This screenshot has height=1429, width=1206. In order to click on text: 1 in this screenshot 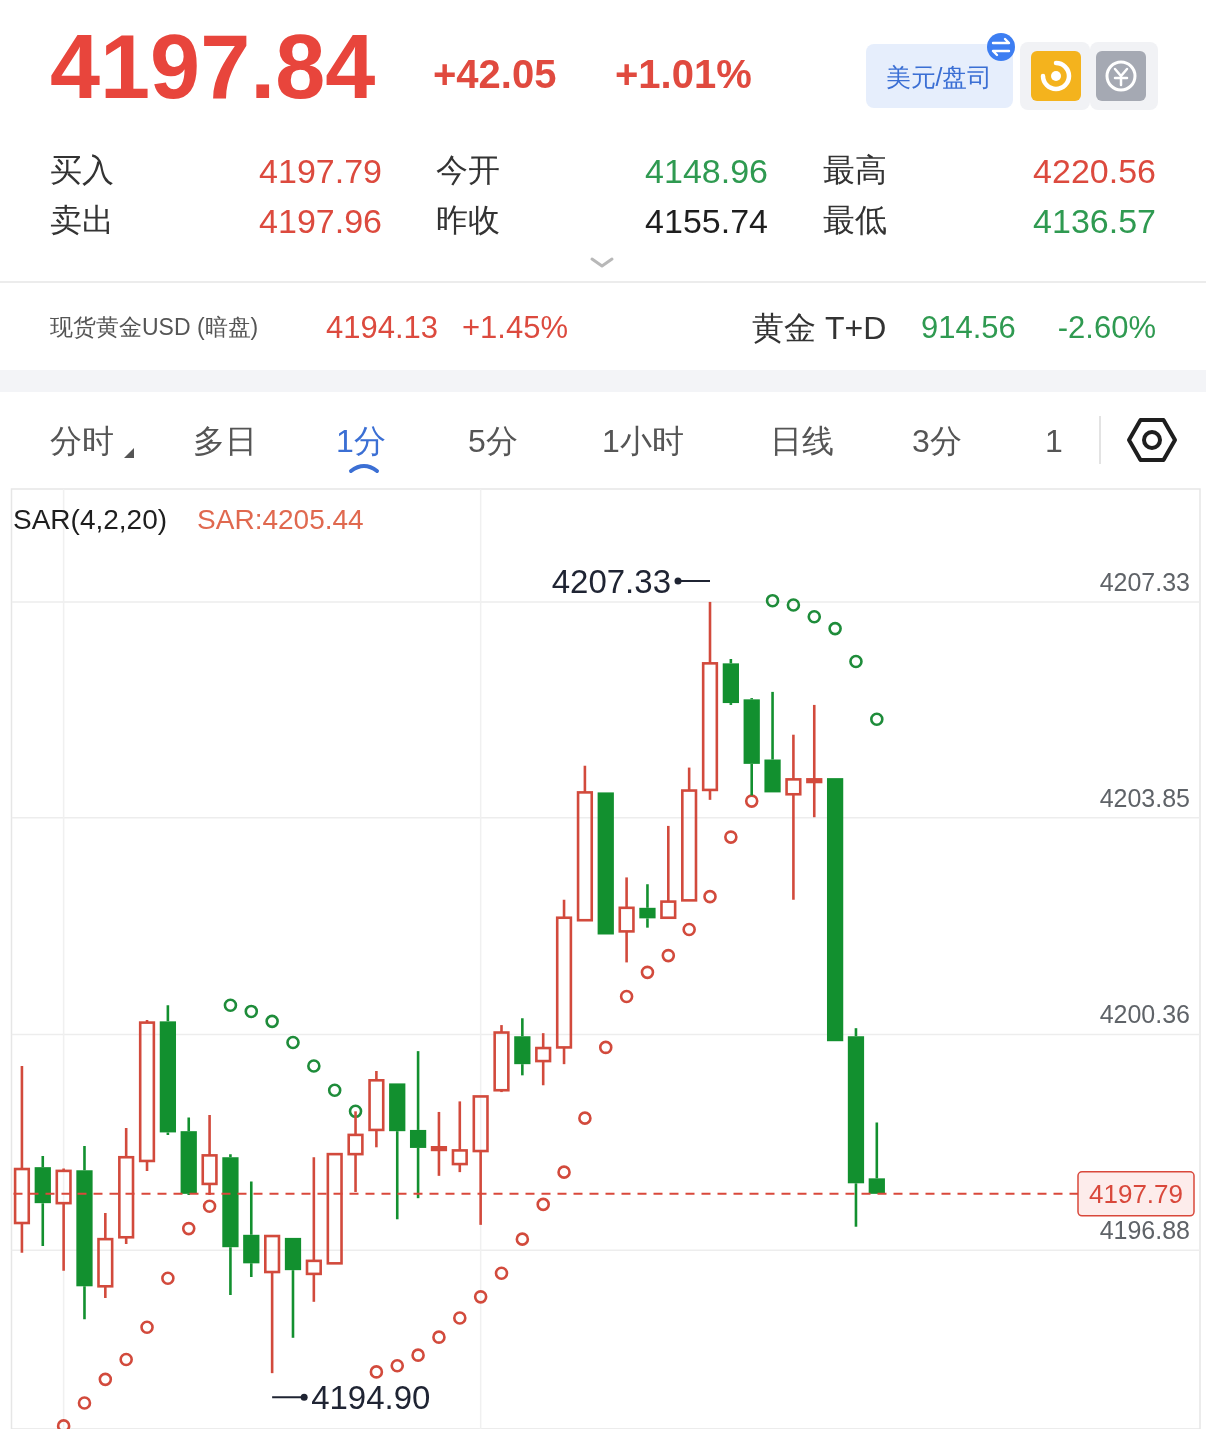, I will do `click(1054, 441)`.